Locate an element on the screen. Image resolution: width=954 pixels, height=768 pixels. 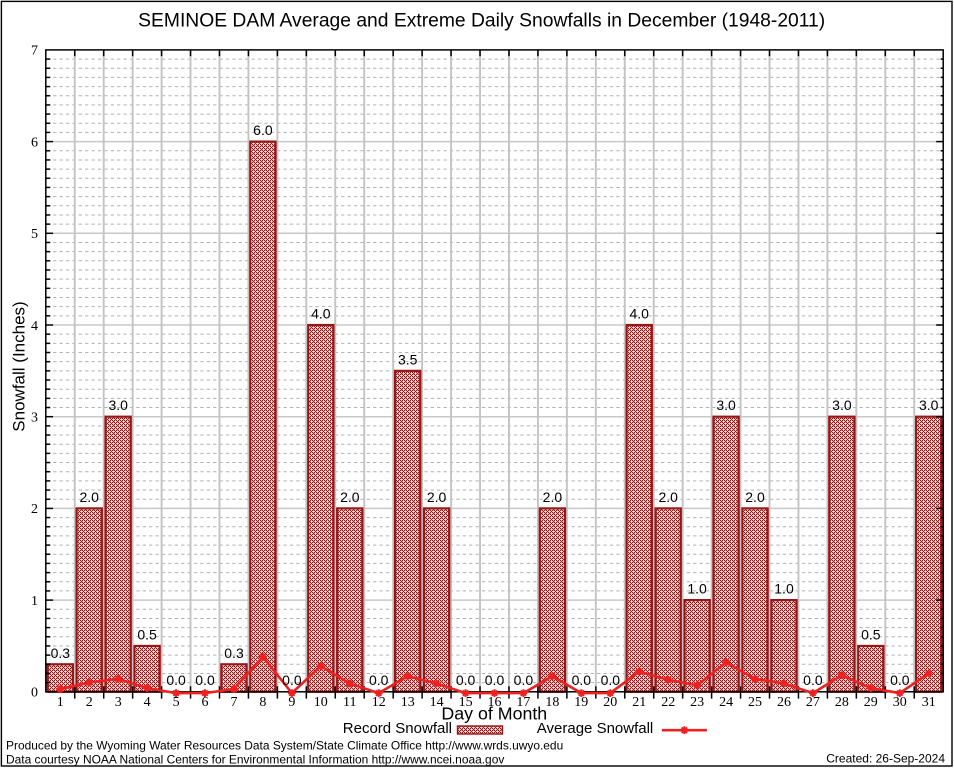
svg-text: Average Snowfall is located at coordinates (595, 728).